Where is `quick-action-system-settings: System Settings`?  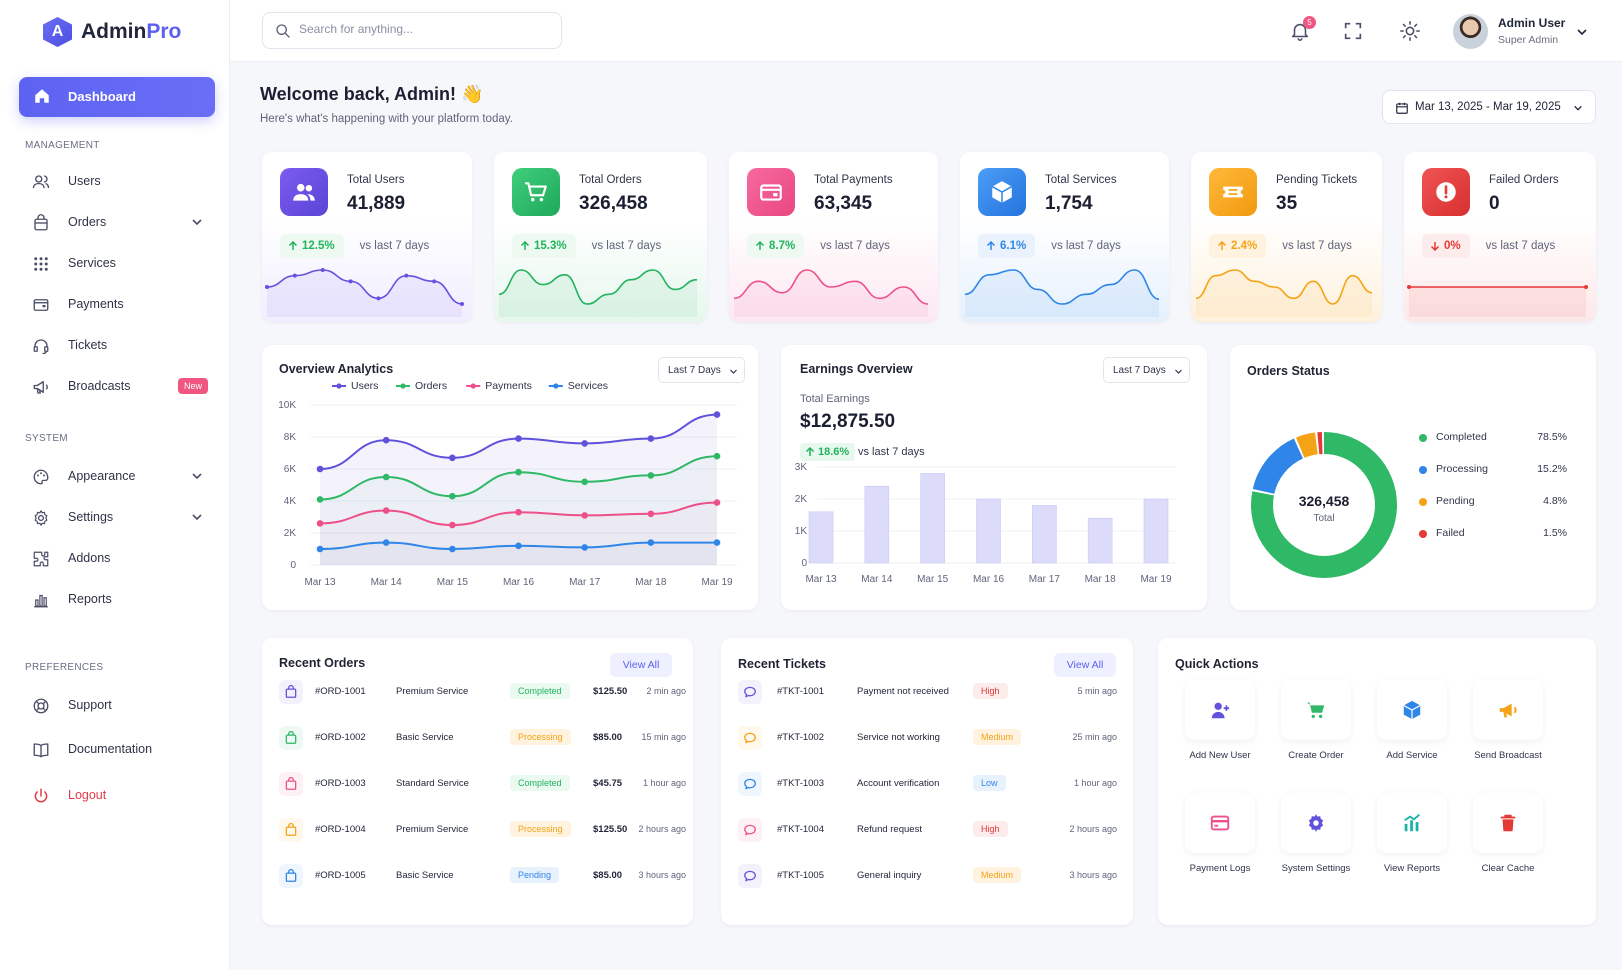
quick-action-system-settings: System Settings is located at coordinates (1316, 840).